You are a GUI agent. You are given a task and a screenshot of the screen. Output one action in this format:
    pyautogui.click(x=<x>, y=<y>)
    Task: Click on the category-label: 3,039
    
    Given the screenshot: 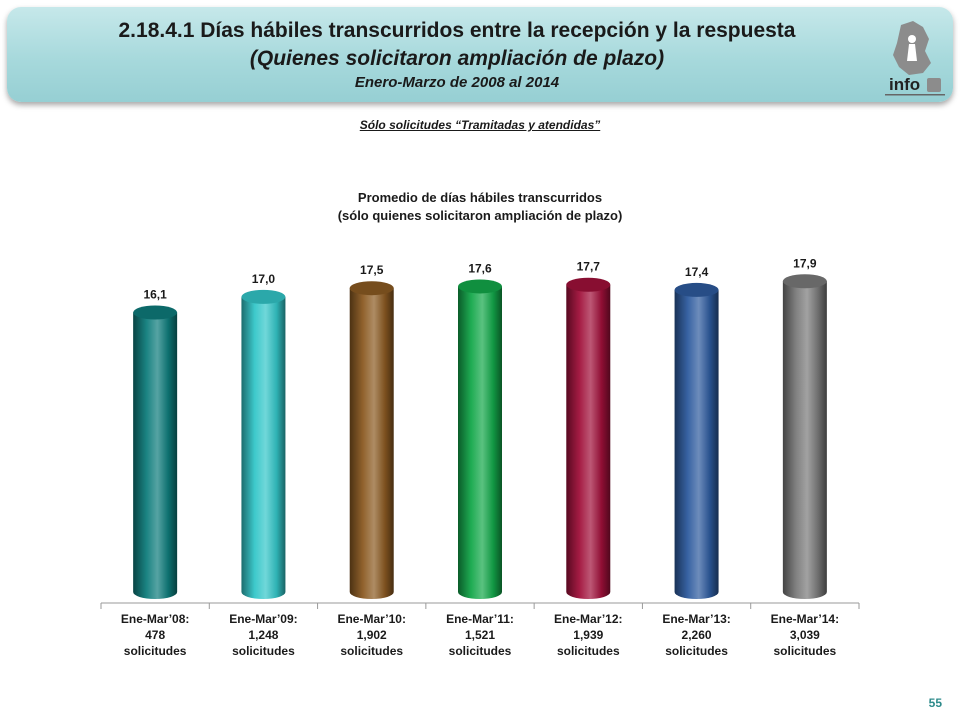 What is the action you would take?
    pyautogui.click(x=805, y=635)
    